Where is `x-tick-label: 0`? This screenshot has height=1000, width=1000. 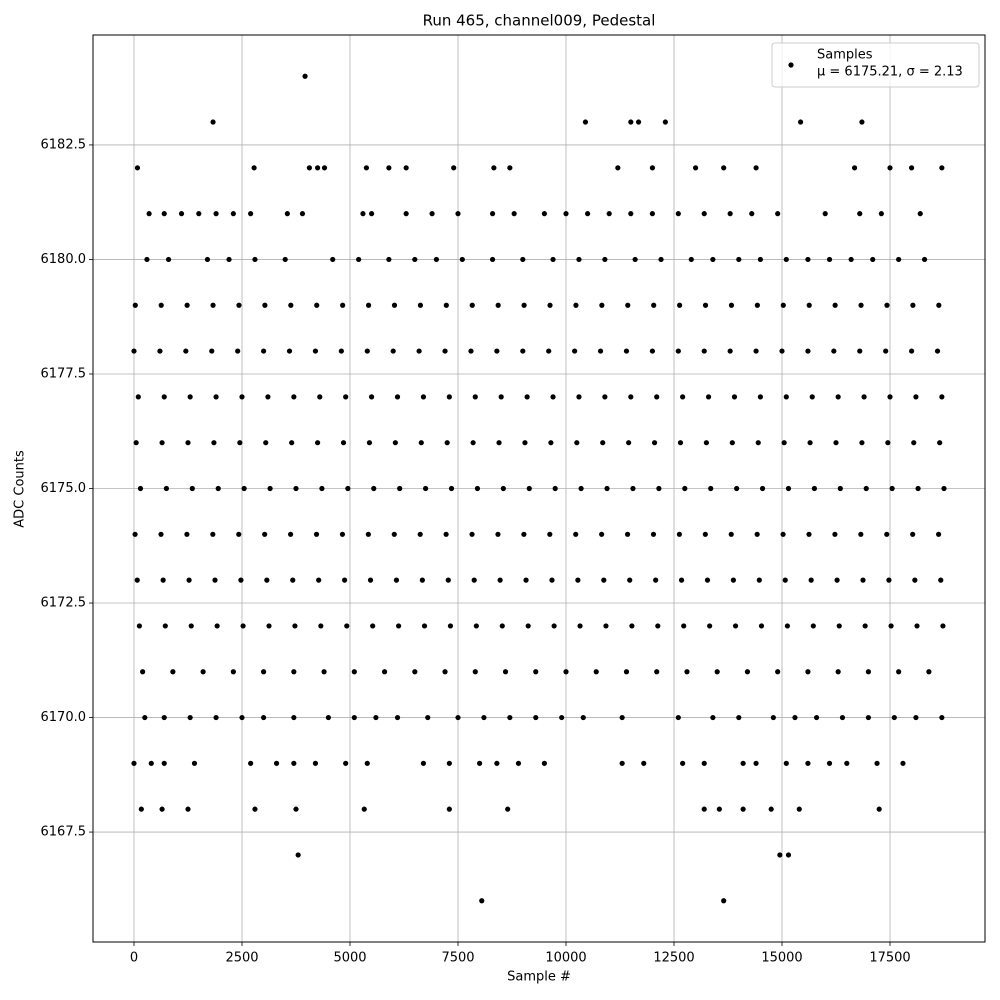
x-tick-label: 0 is located at coordinates (134, 958).